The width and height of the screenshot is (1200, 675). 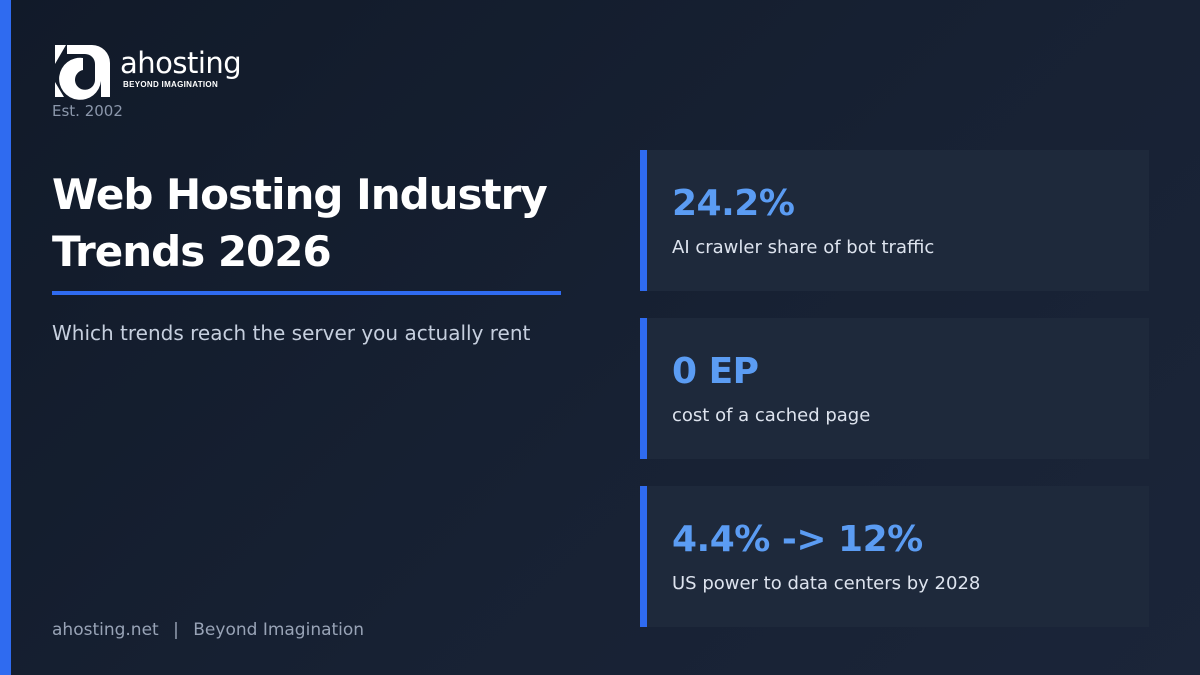 What do you see at coordinates (171, 84) in the screenshot?
I see `brand-tagline: BEYOND IMAGINATION` at bounding box center [171, 84].